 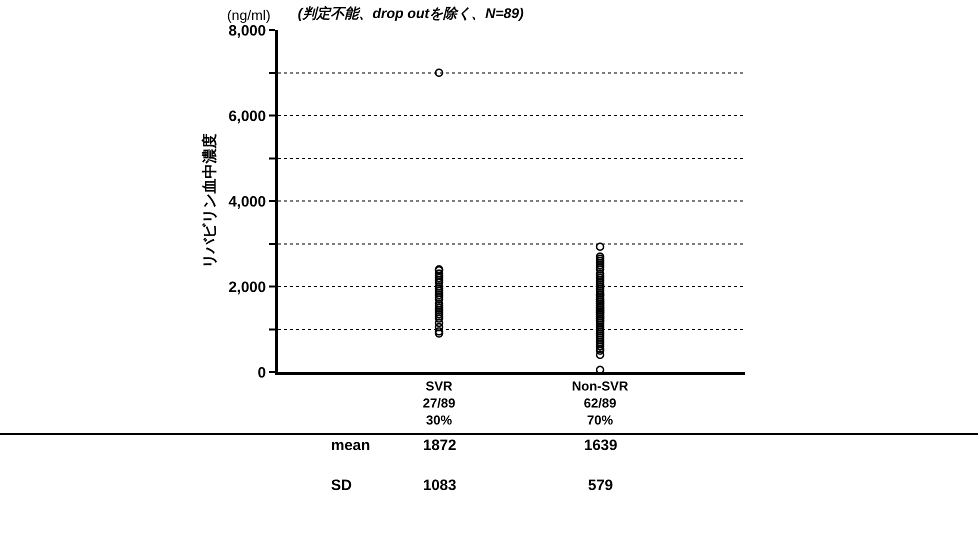 I want to click on y-tick-label: 8,000, so click(x=247, y=31).